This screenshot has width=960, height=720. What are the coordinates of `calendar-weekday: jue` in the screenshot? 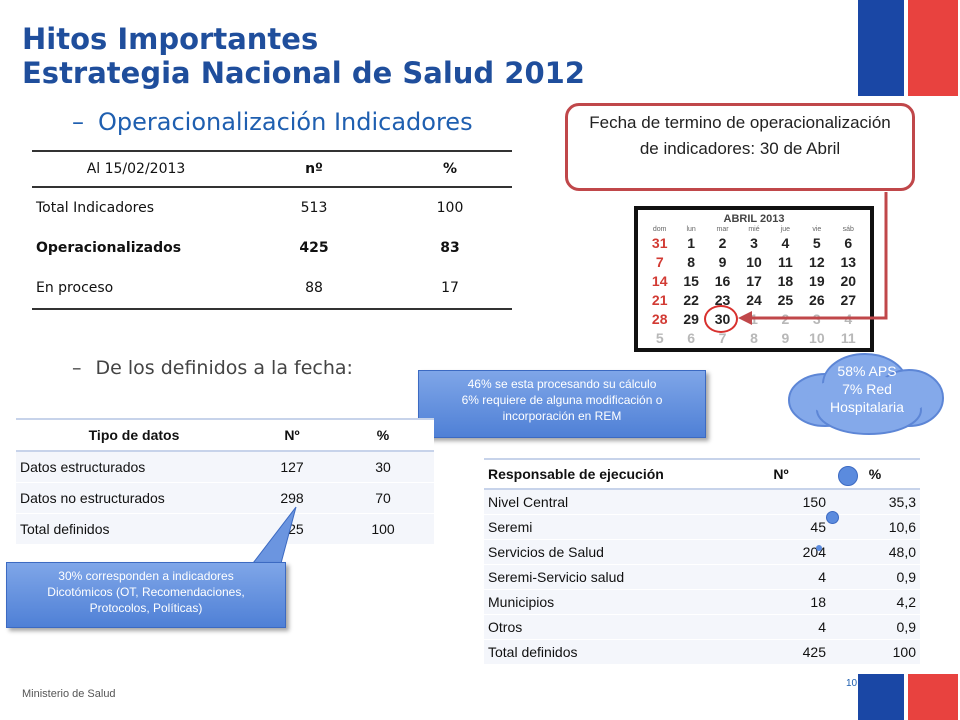 It's located at (785, 229).